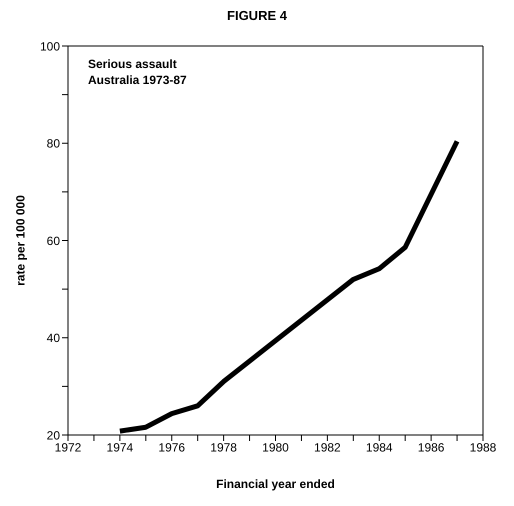 The height and width of the screenshot is (506, 514). I want to click on y-tick-label: 80, so click(53, 143).